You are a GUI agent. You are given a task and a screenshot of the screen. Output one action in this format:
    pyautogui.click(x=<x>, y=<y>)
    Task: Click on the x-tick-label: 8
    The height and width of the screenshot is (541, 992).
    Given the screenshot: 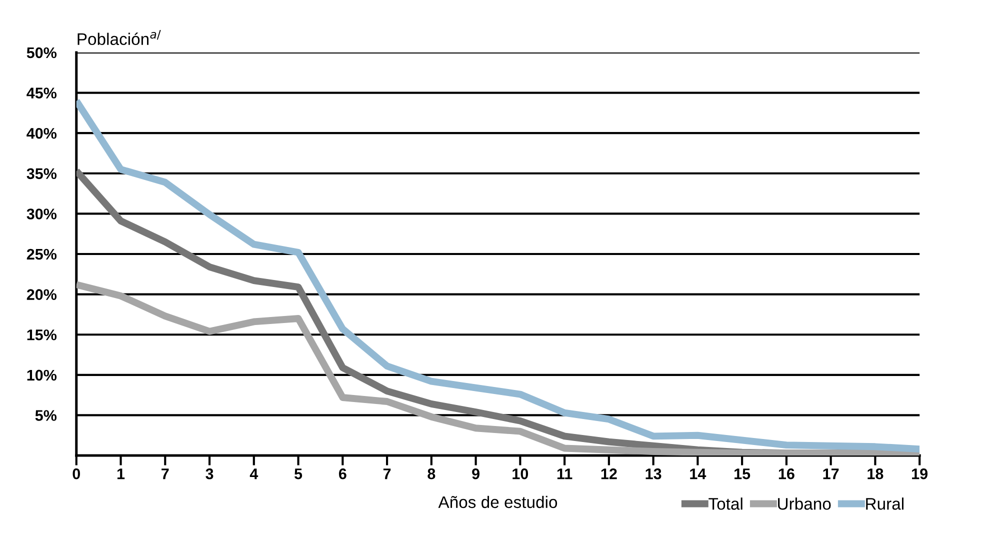 What is the action you would take?
    pyautogui.click(x=432, y=474)
    